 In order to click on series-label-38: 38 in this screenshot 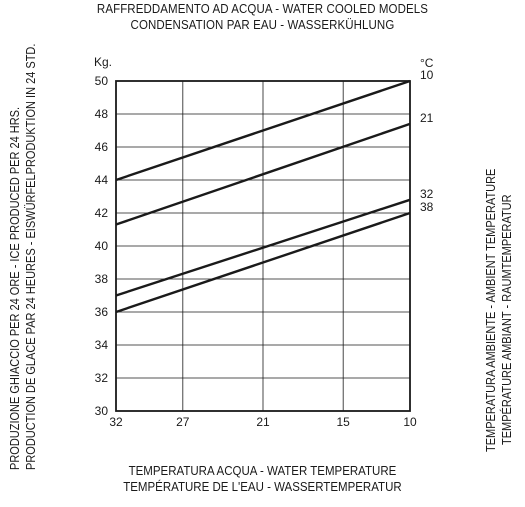, I will do `click(427, 207)`.